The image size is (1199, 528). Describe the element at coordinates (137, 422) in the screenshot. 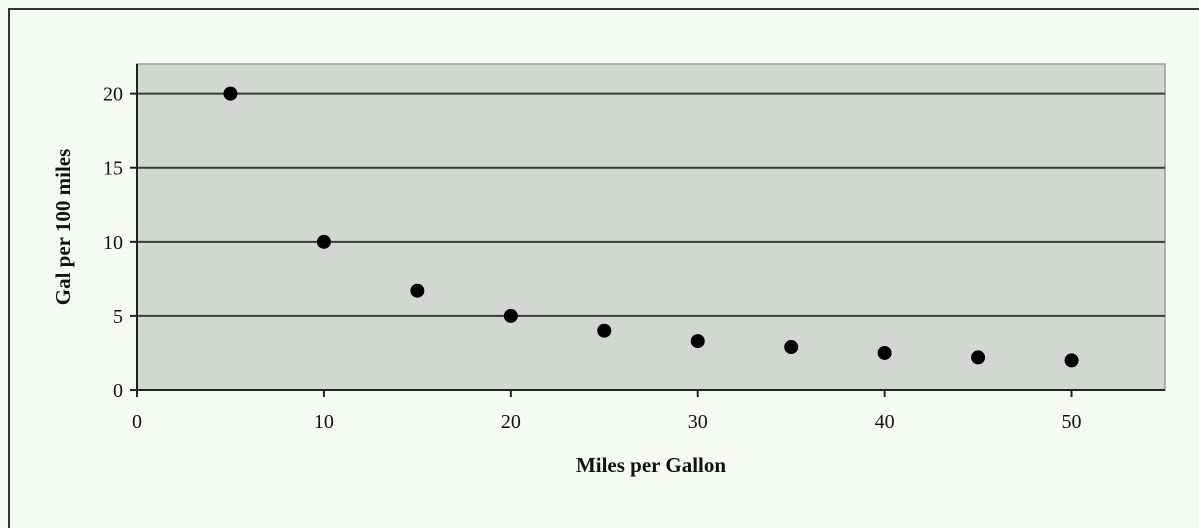

I see `x-tick-label: 0` at that location.